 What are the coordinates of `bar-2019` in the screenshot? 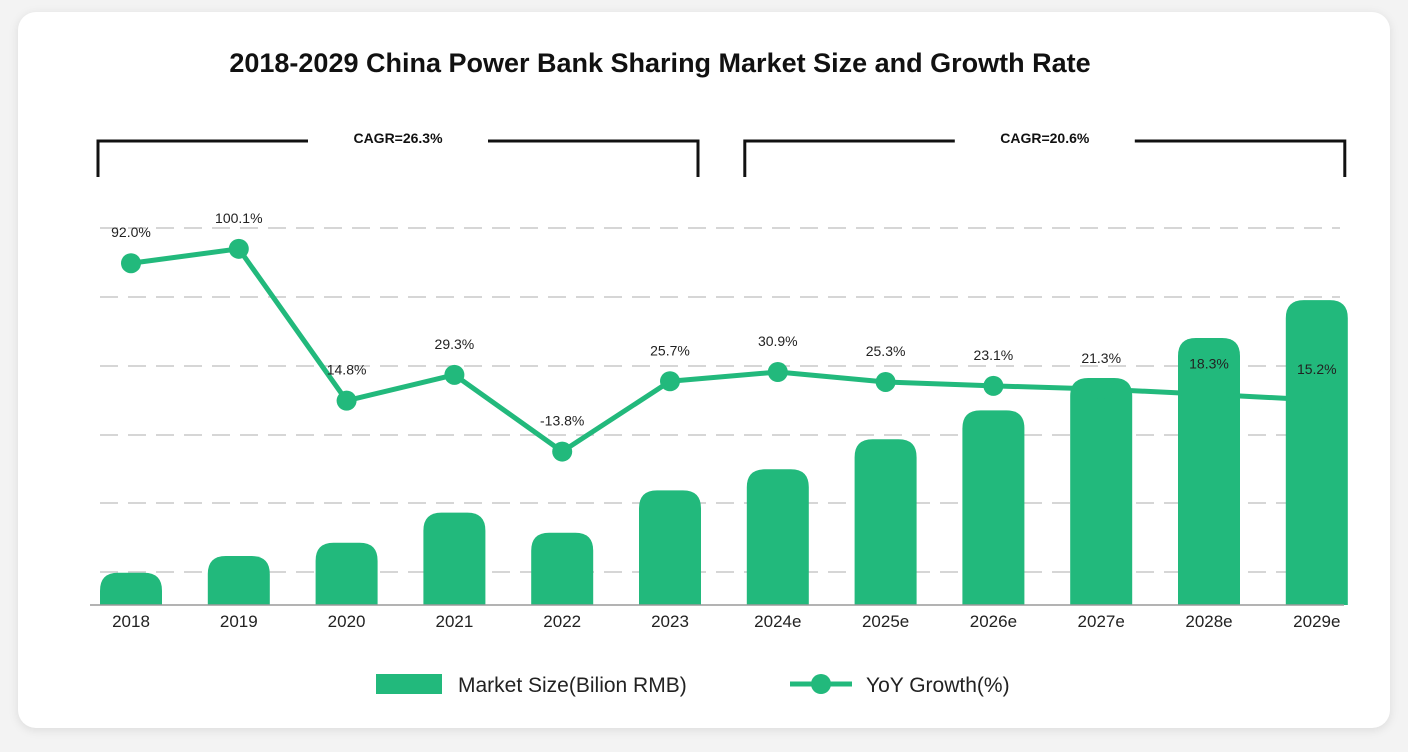 It's located at (238, 580).